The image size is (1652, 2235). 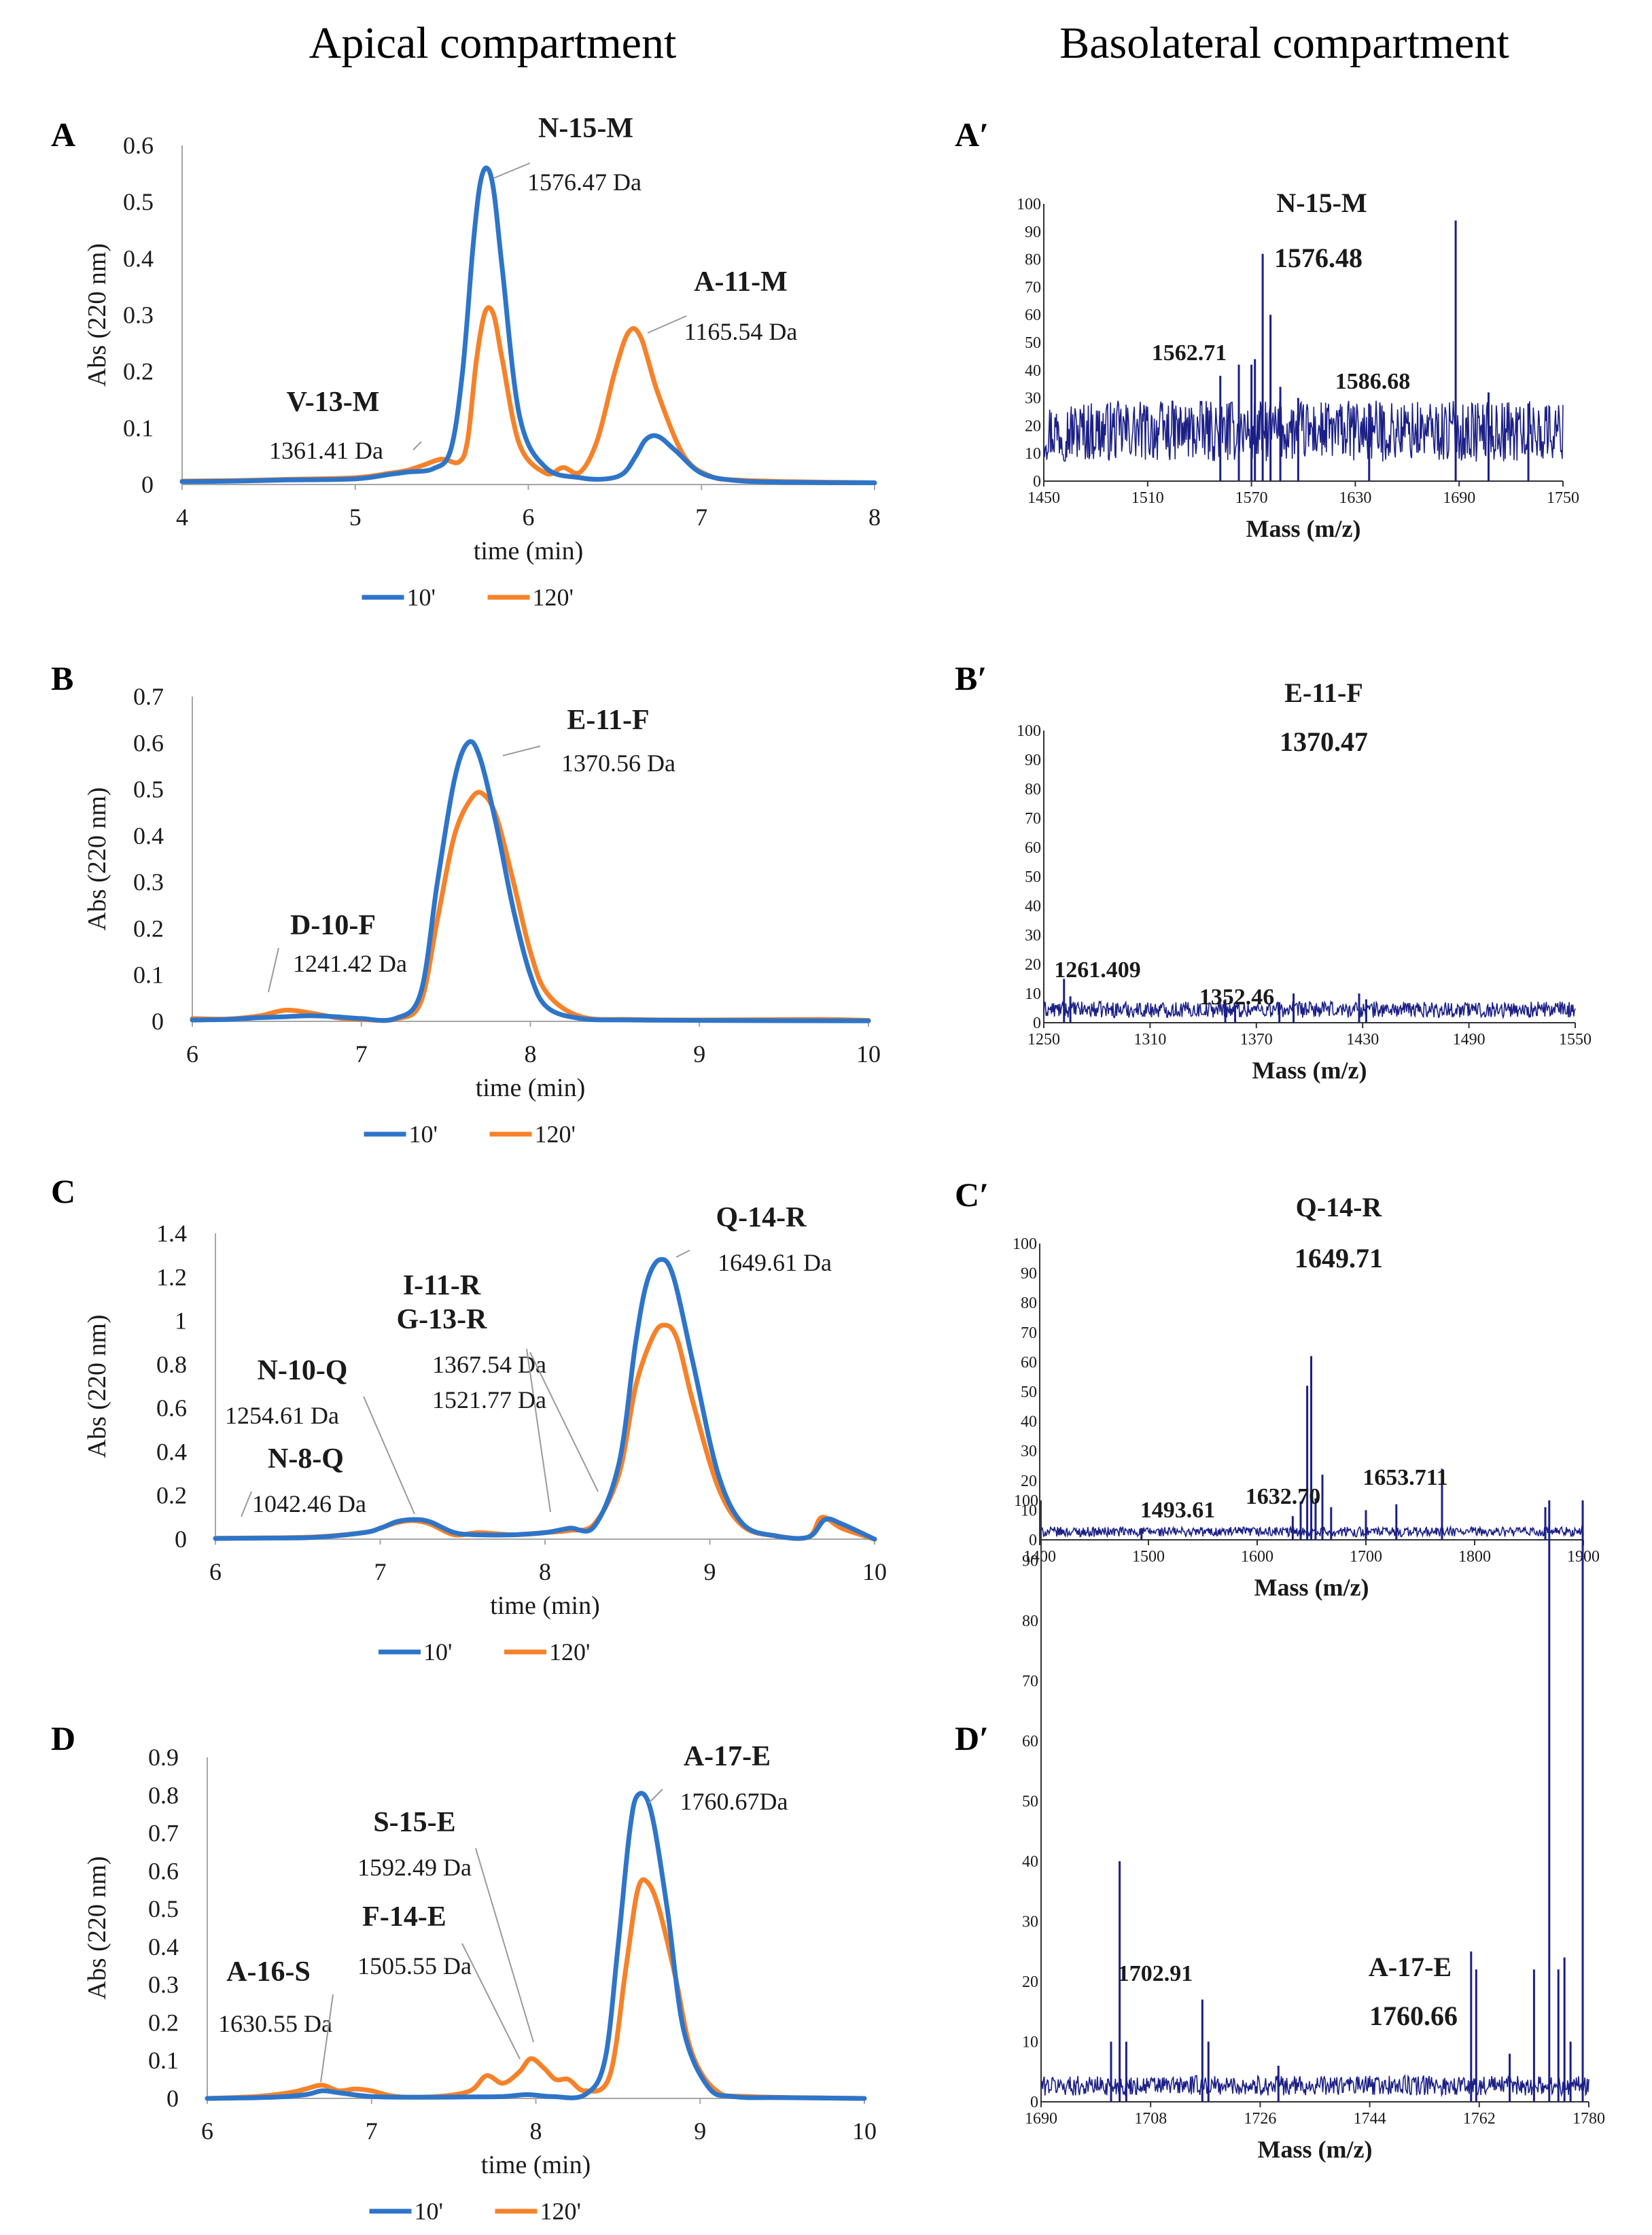 What do you see at coordinates (171, 1451) in the screenshot?
I see `y-tick-label: 0.4` at bounding box center [171, 1451].